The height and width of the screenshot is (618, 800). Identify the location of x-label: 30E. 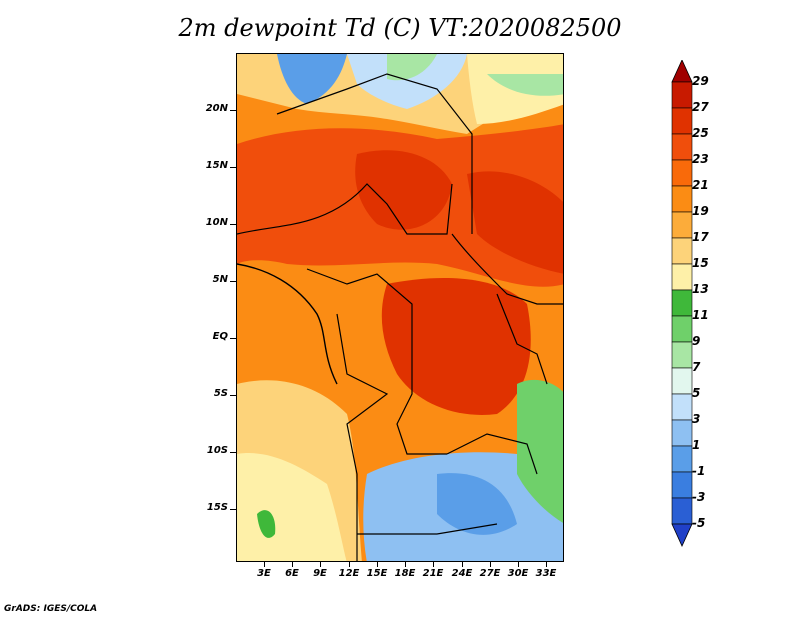
(518, 573).